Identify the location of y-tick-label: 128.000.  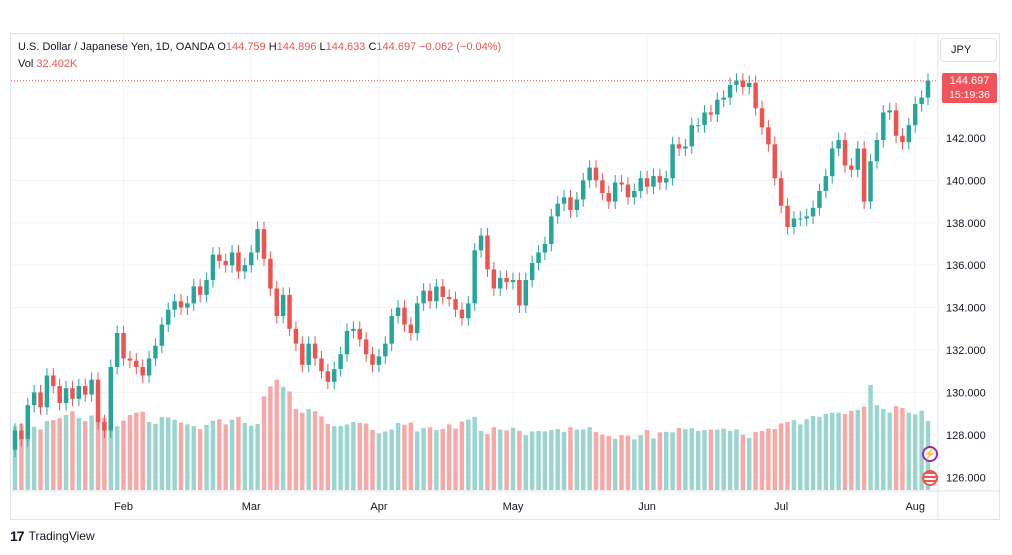
(966, 436).